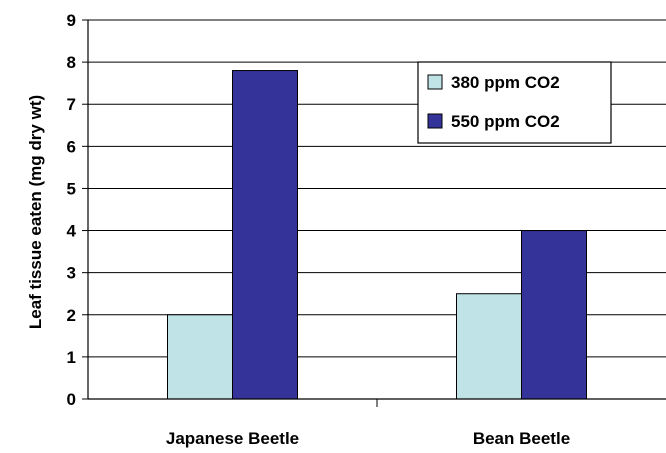 This screenshot has height=453, width=666. What do you see at coordinates (71, 104) in the screenshot?
I see `y-tick-label: 7` at bounding box center [71, 104].